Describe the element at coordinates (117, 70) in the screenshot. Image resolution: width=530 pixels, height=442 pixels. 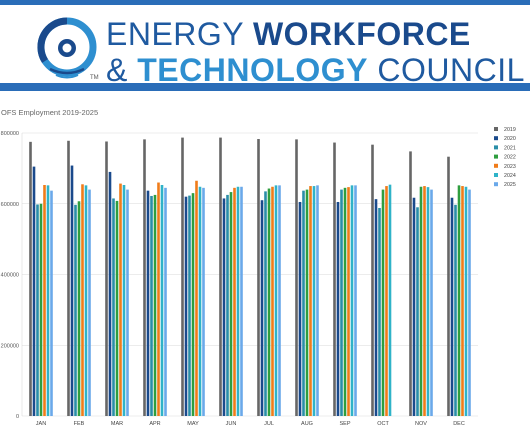
I see `brand-ampersand: &` at that location.